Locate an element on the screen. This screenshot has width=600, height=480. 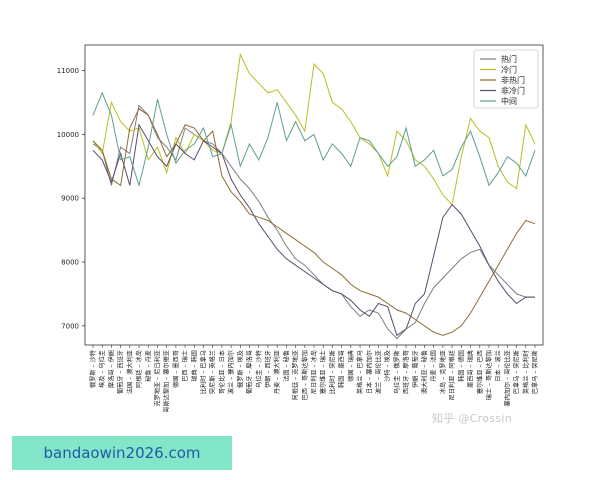
legend-label: 中间 is located at coordinates (509, 101).